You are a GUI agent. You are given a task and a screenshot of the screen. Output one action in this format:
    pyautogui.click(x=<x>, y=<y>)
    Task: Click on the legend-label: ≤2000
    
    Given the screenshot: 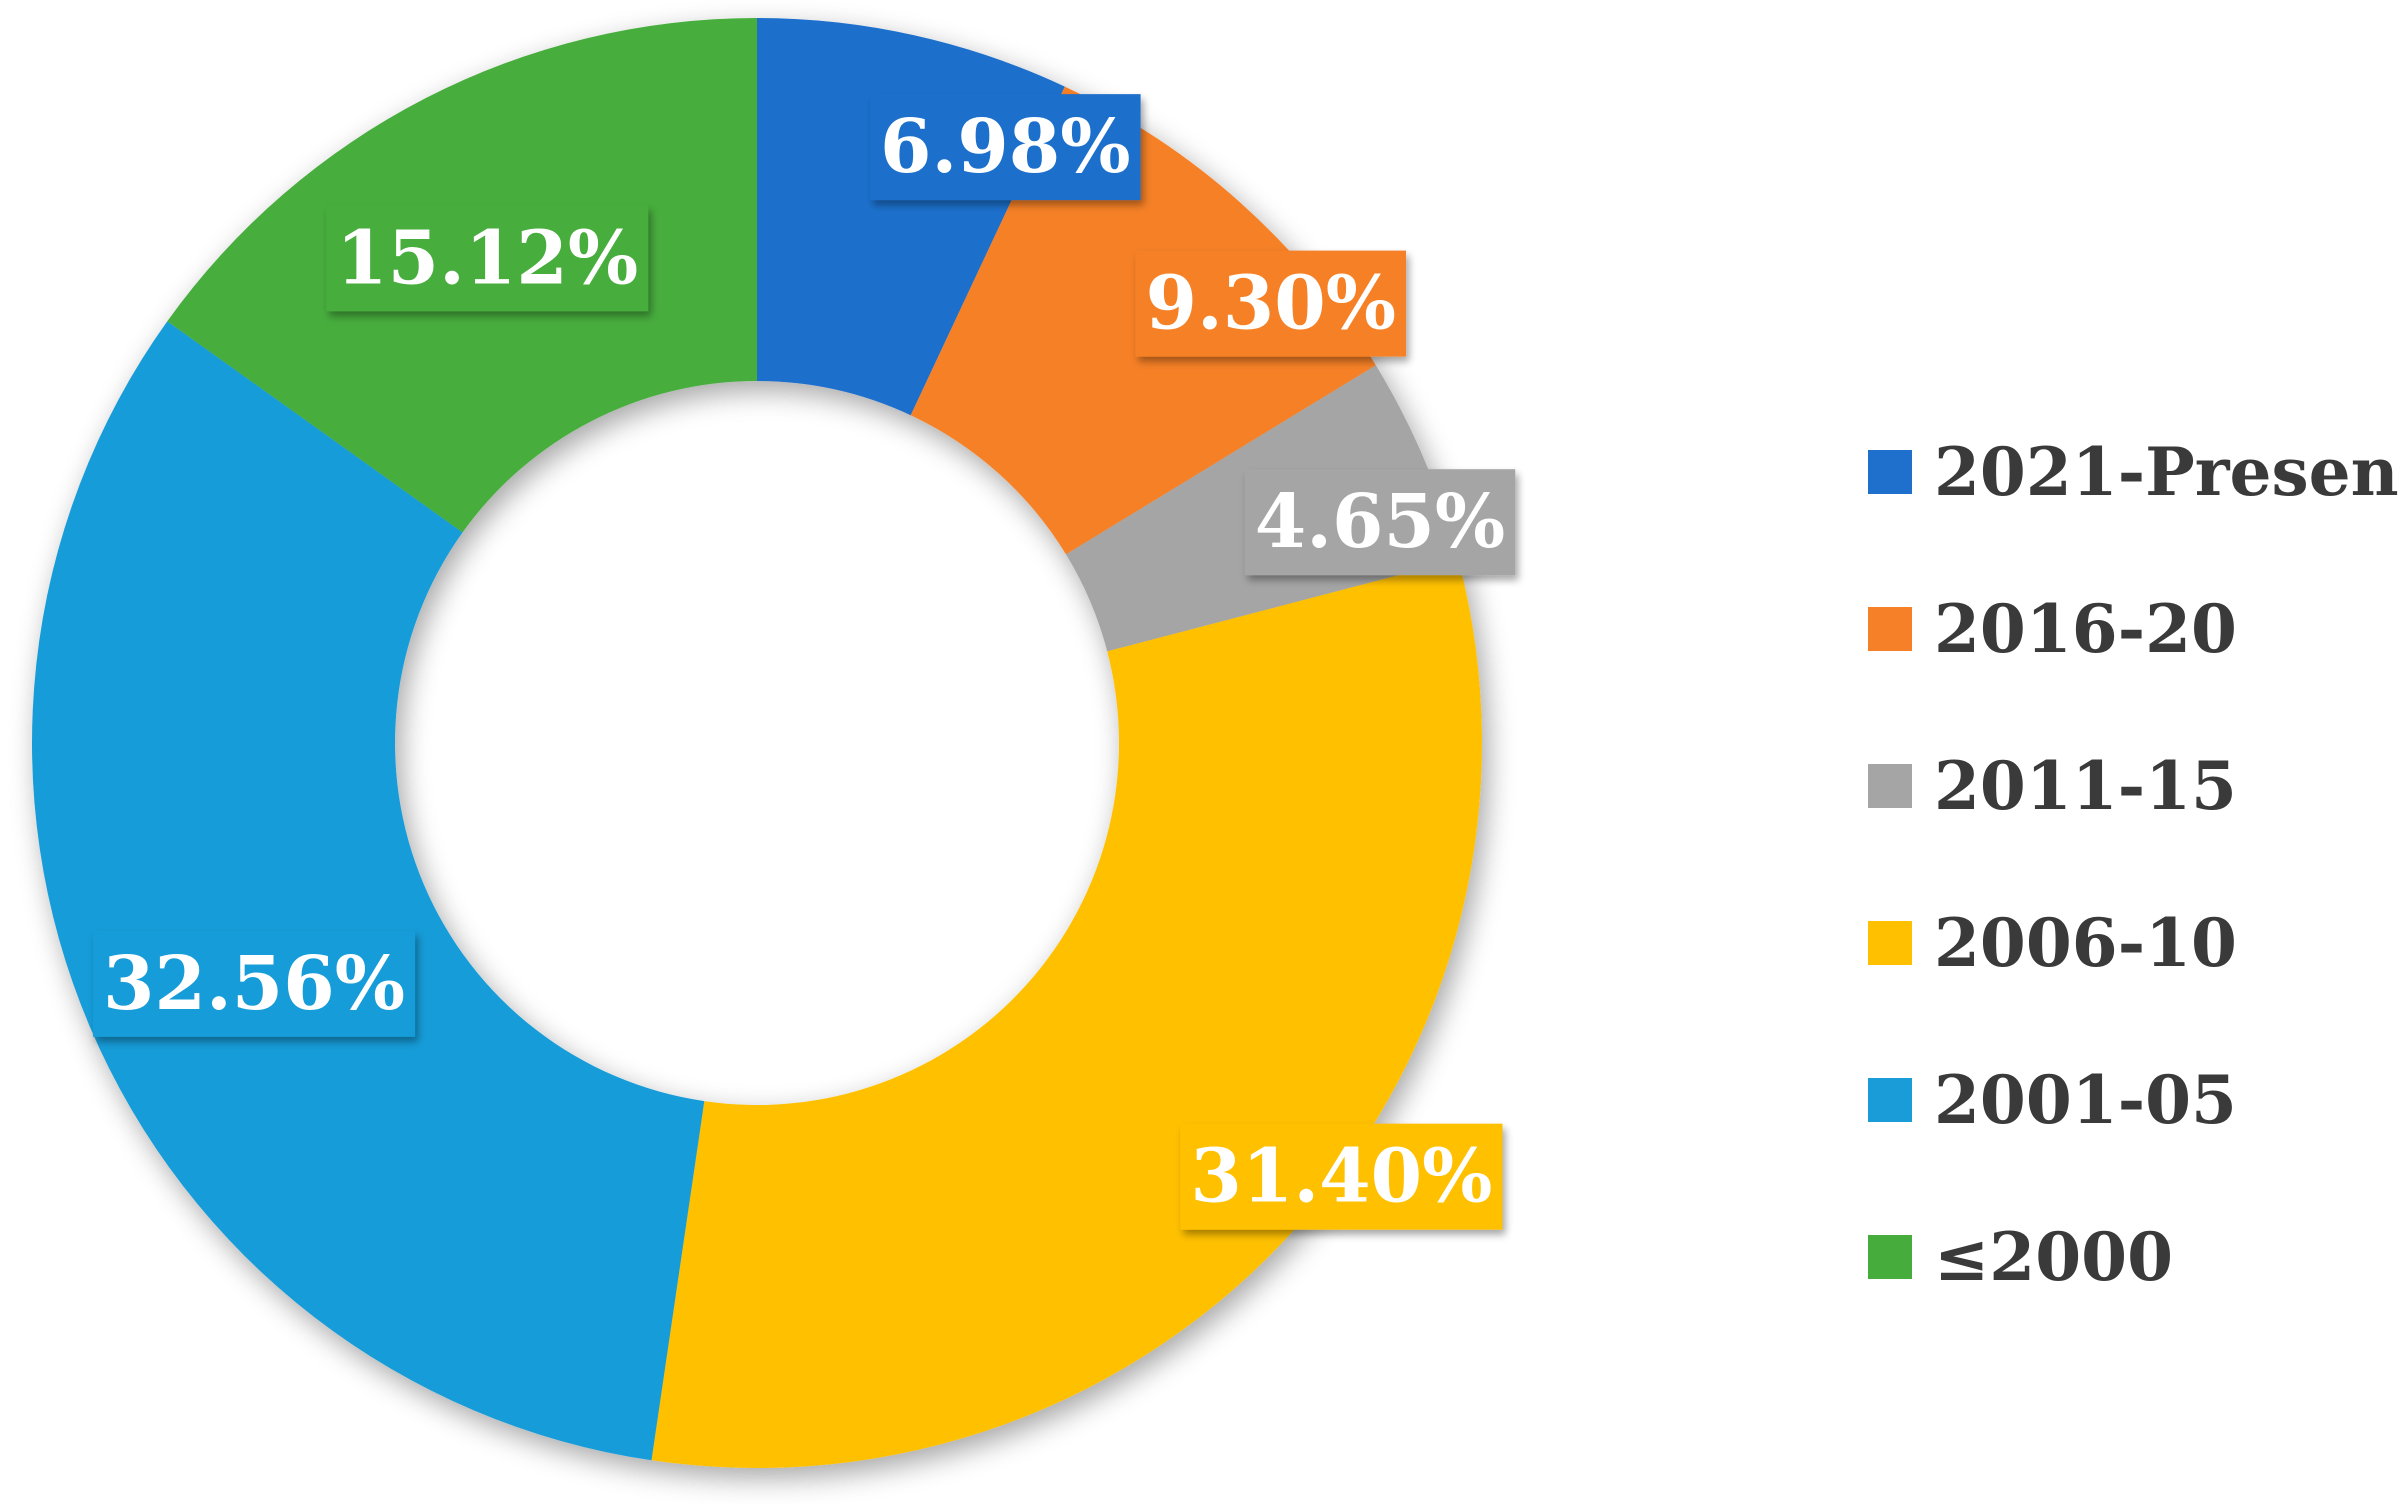 What is the action you would take?
    pyautogui.click(x=2053, y=1257)
    